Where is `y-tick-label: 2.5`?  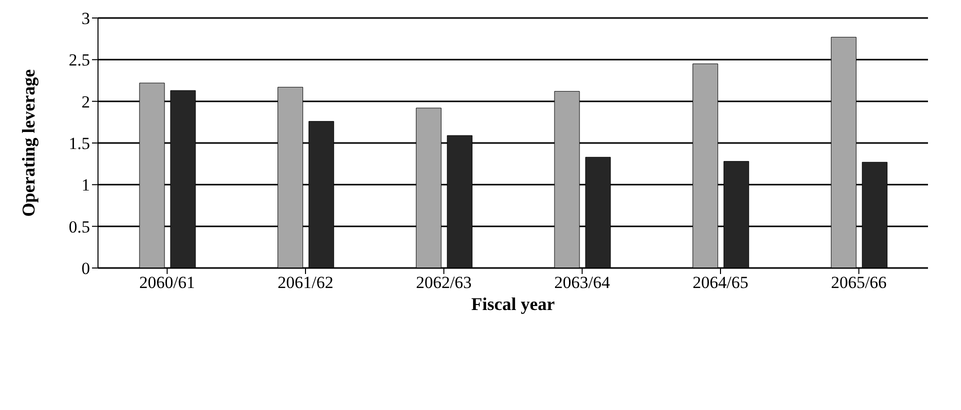 y-tick-label: 2.5 is located at coordinates (79, 60).